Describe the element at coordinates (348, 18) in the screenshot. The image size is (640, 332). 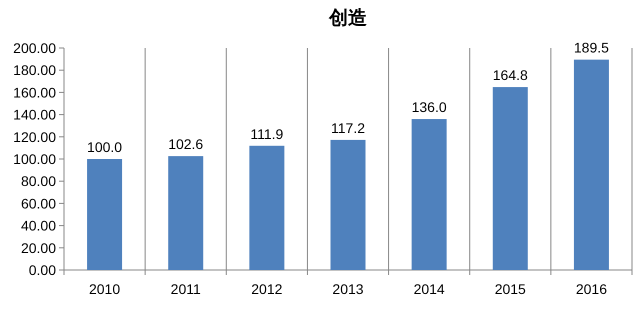
I see `chart-title: 创造` at that location.